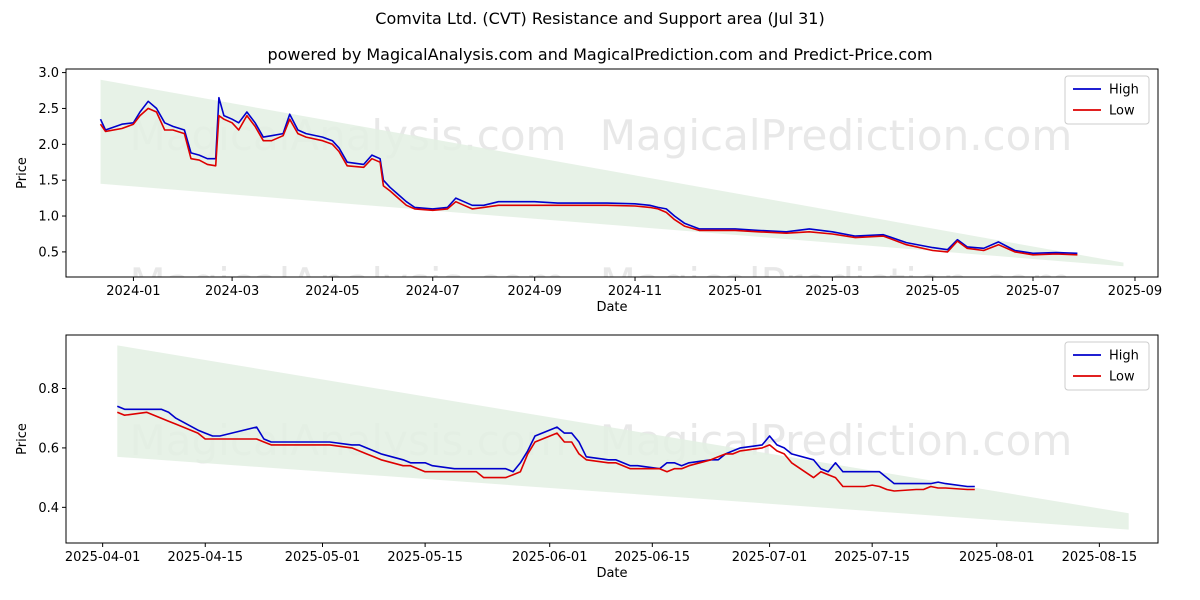  I want to click on y-tick-label: 0.4, so click(48, 508).